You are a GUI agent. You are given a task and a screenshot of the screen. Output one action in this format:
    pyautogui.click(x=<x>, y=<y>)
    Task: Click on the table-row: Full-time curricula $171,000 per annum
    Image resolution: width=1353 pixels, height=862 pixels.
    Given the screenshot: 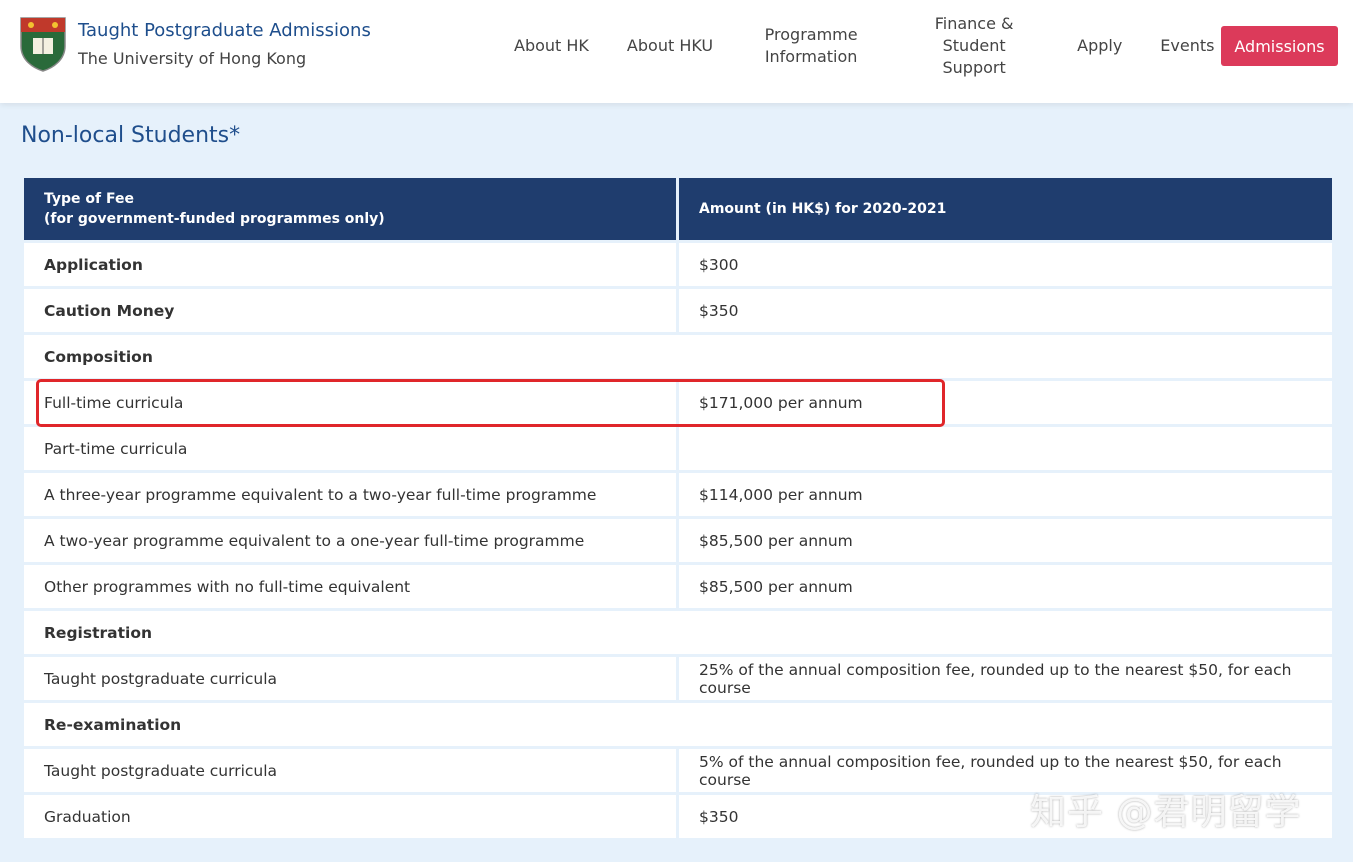 What is the action you would take?
    pyautogui.click(x=678, y=402)
    